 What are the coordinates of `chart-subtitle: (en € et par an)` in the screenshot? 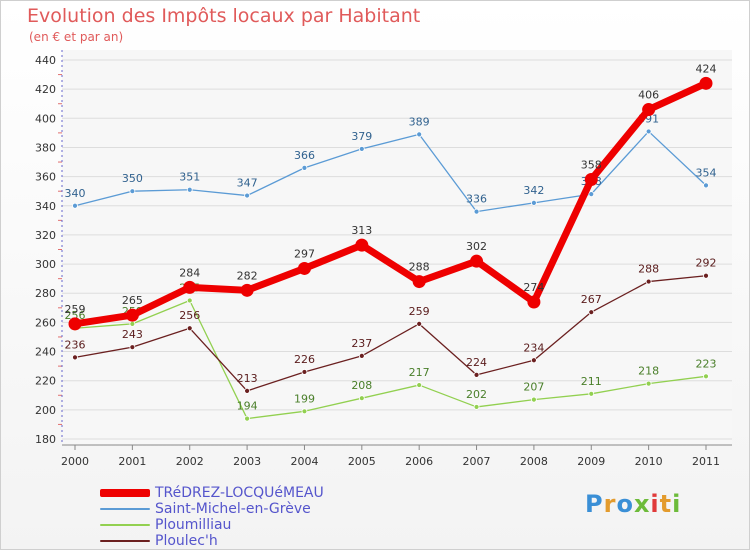 It's located at (76, 37).